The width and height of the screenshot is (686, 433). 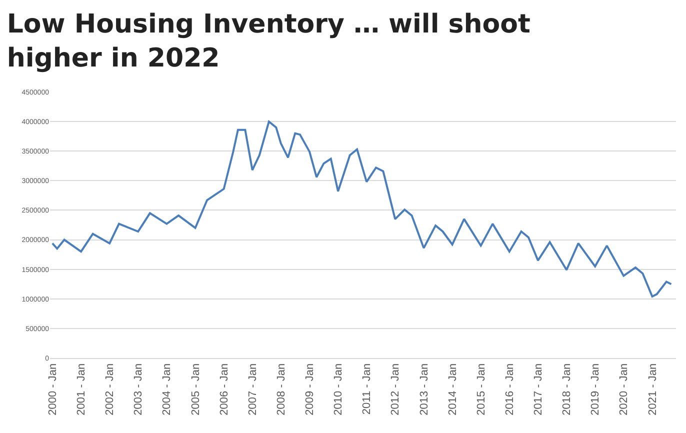 I want to click on x-tick-label: 2017 - Jan, so click(x=538, y=389).